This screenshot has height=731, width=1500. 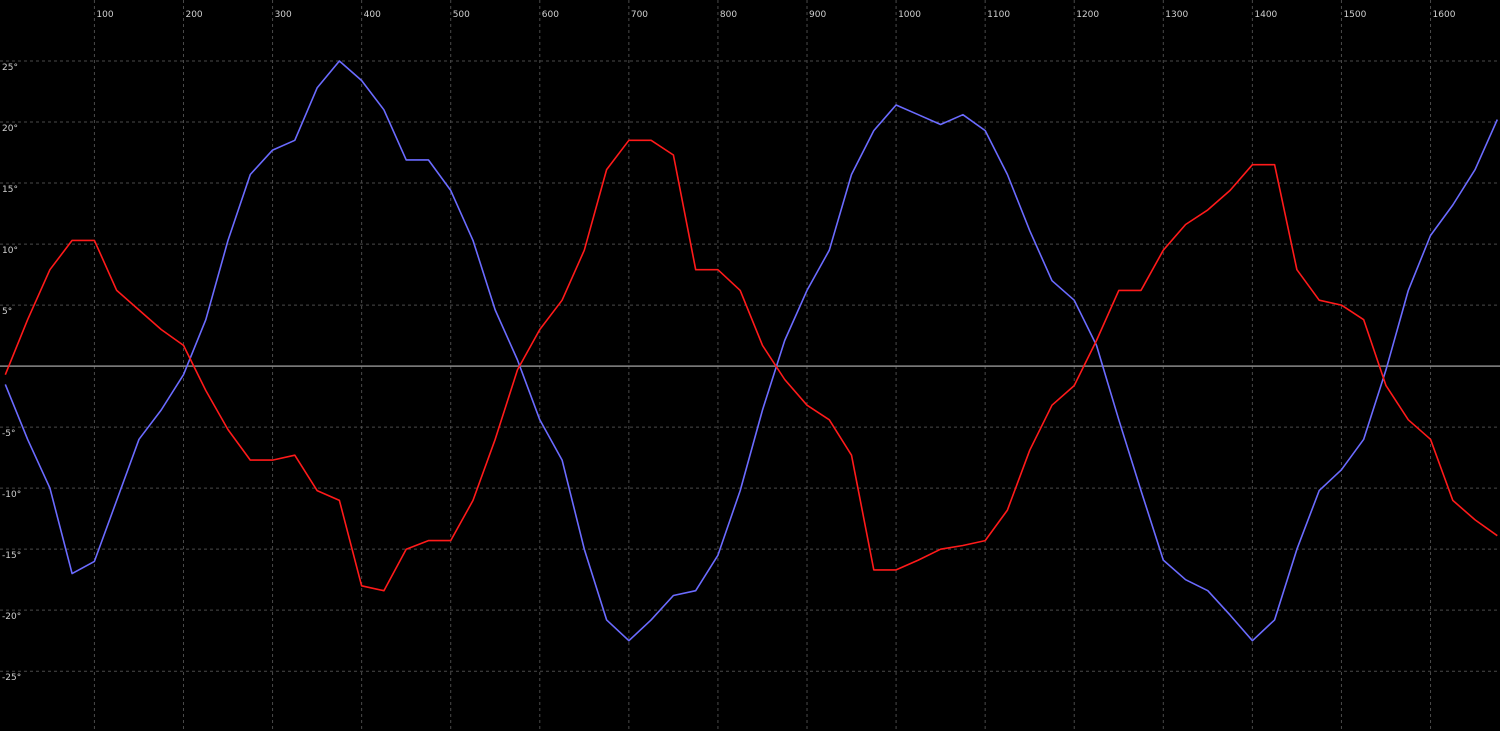 I want to click on x-tick-label: 400, so click(x=372, y=15).